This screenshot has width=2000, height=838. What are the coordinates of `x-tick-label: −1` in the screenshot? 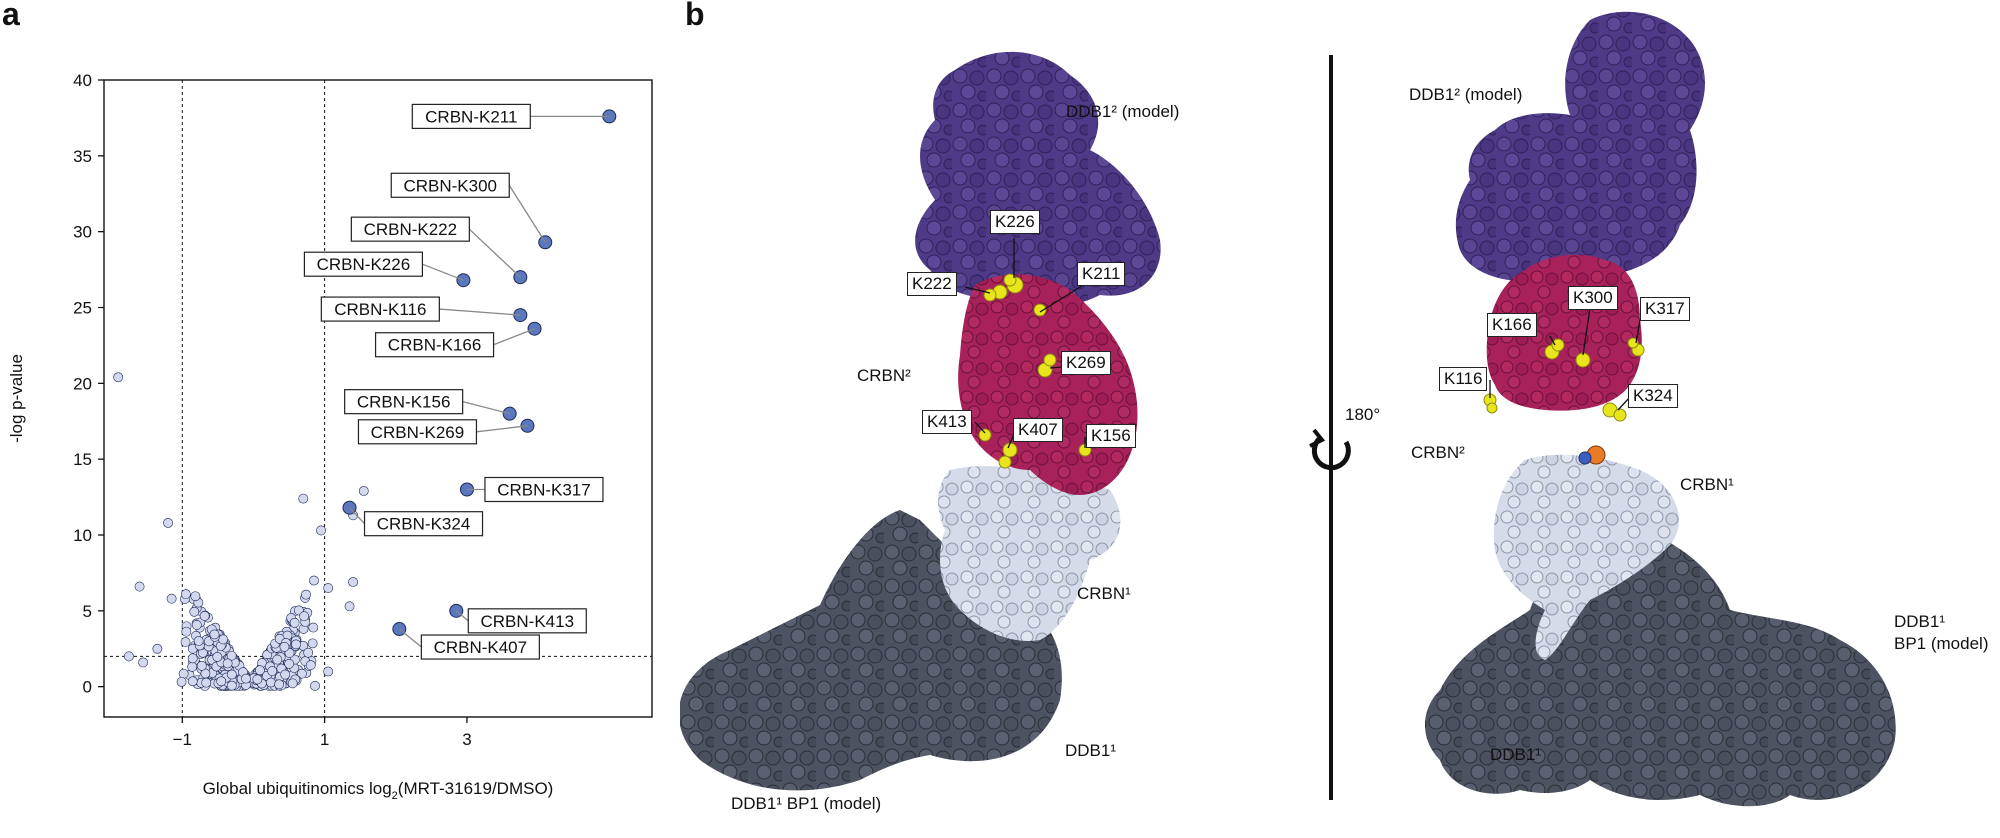 It's located at (182, 739).